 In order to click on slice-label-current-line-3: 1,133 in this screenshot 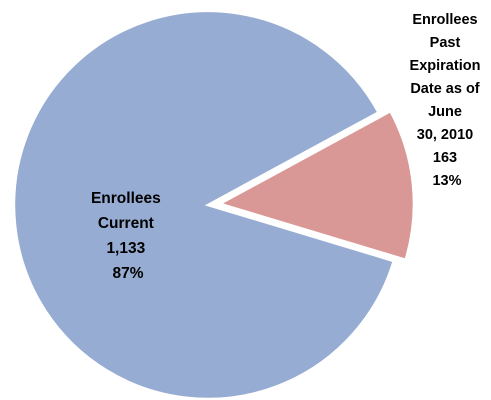, I will do `click(125, 248)`.